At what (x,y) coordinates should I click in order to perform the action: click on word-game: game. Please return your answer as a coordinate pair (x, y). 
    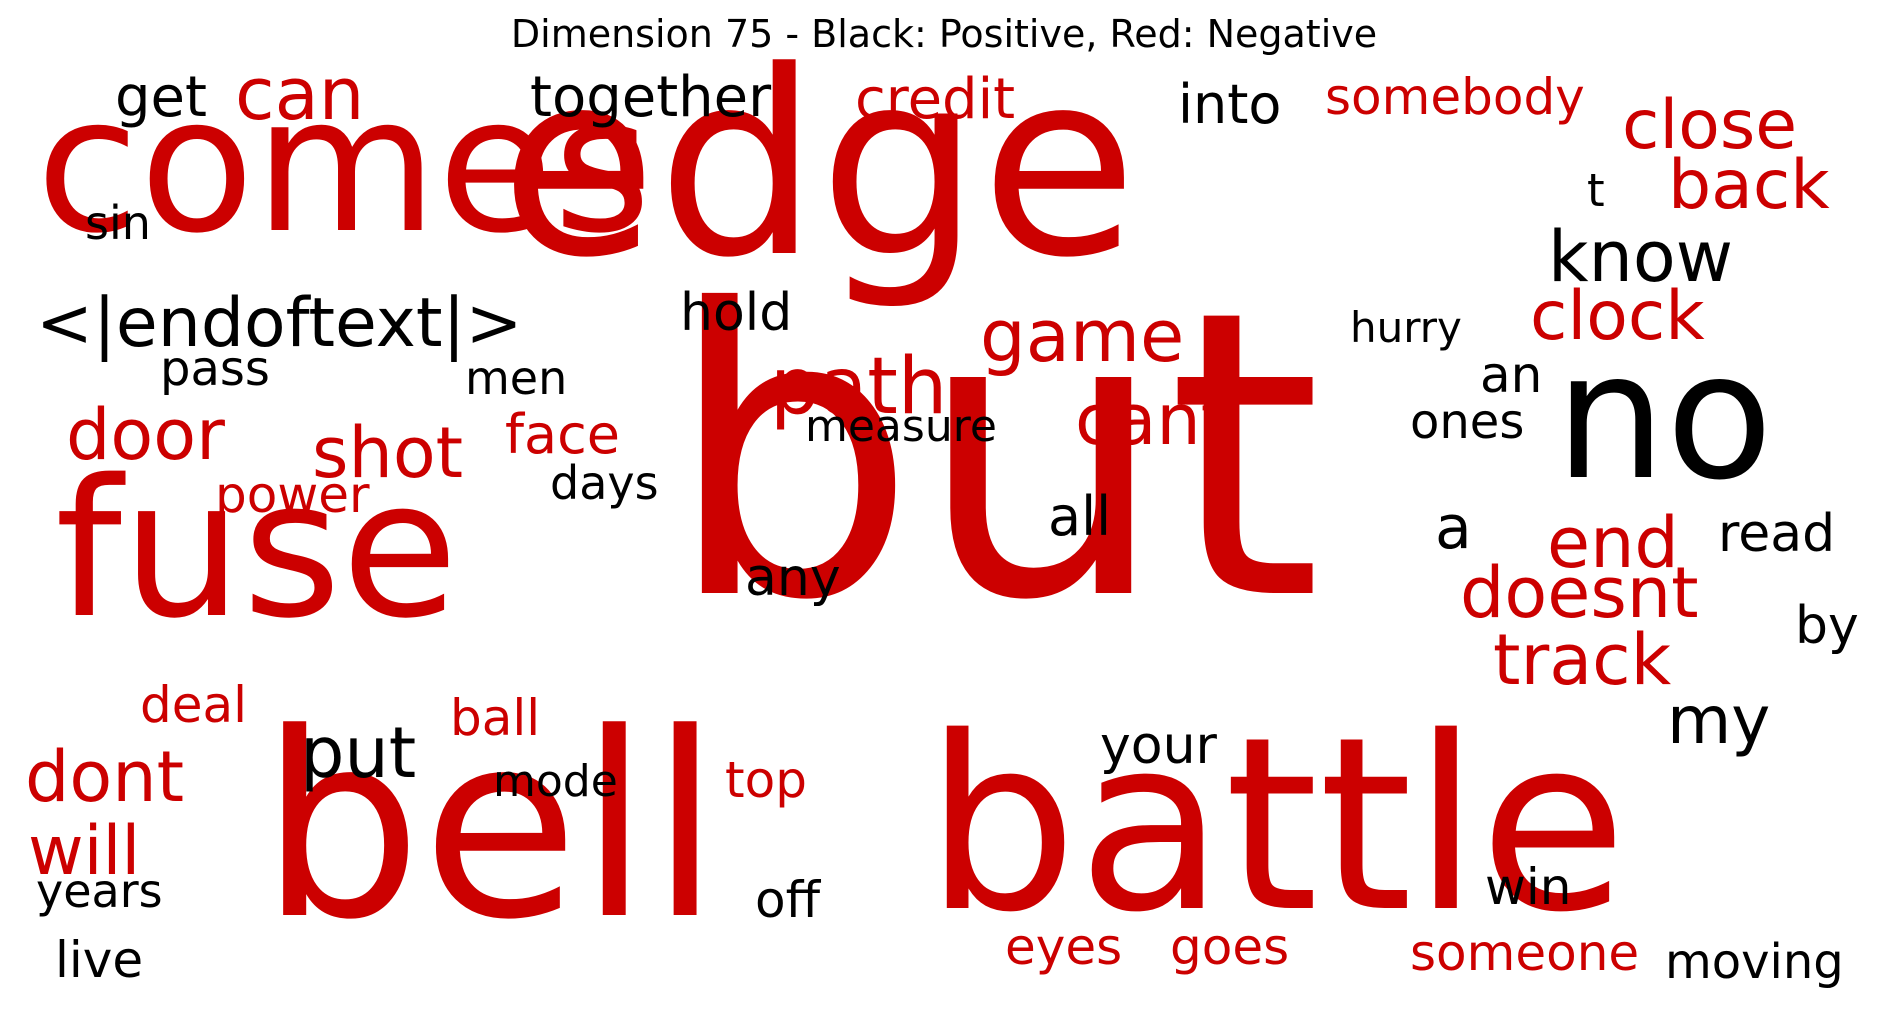
    Looking at the image, I should click on (1082, 336).